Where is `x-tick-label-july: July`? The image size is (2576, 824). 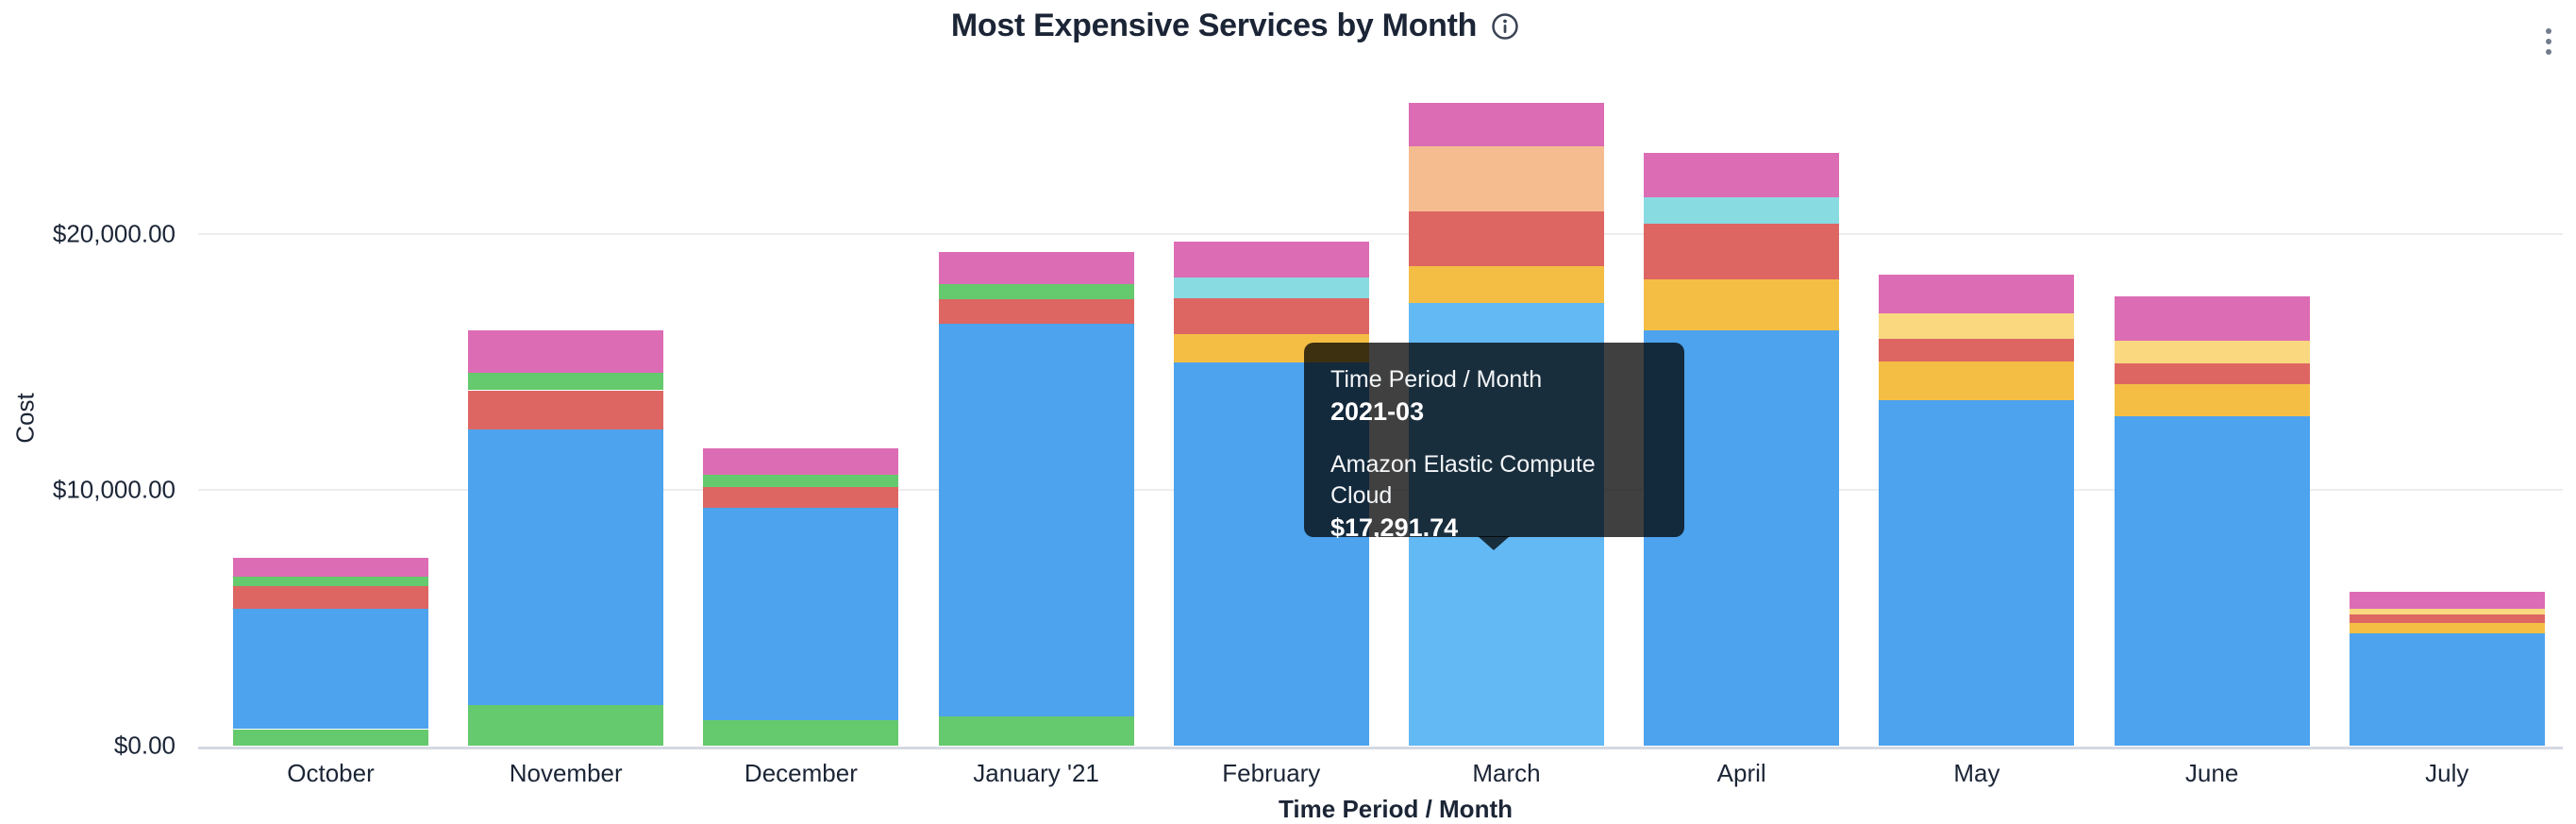
x-tick-label-july: July is located at coordinates (2447, 773).